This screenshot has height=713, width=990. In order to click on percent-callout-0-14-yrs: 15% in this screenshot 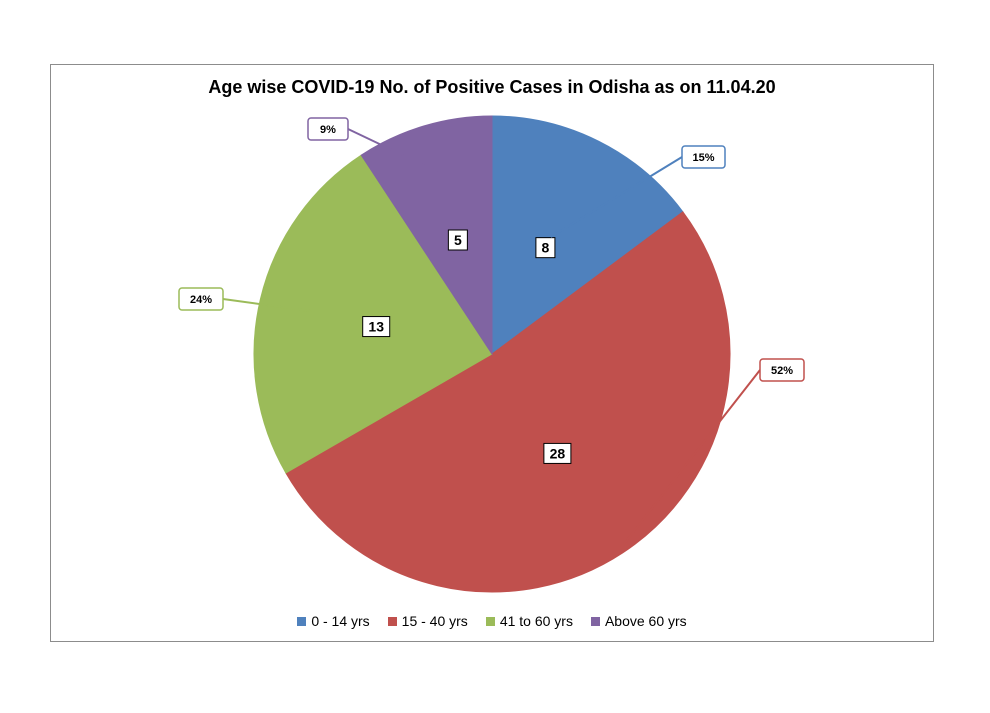, I will do `click(638, 191)`.